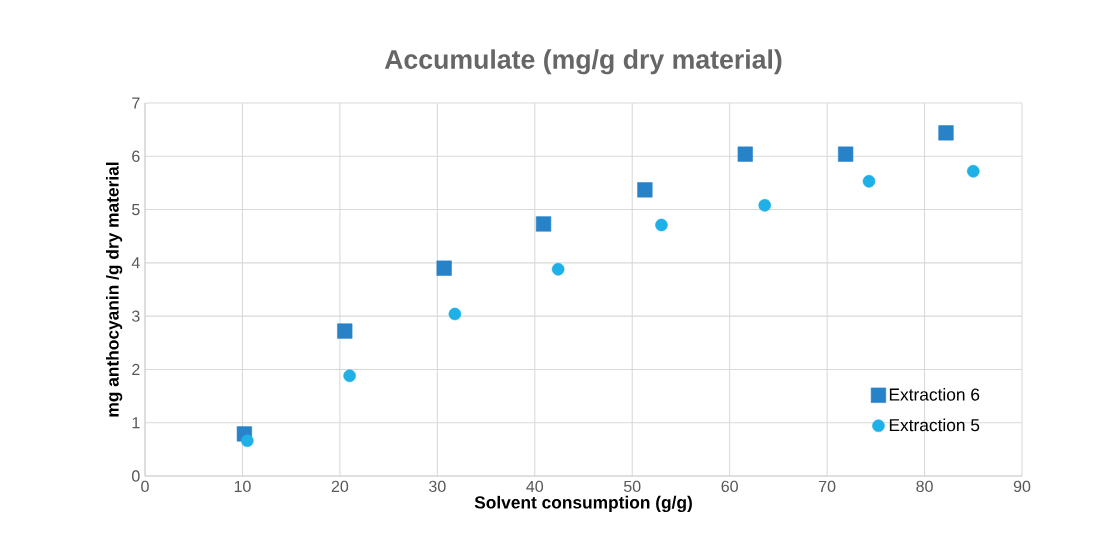 This screenshot has width=1109, height=550. What do you see at coordinates (114, 289) in the screenshot?
I see `y-axis-title: mg anthocyanin /g dry material` at bounding box center [114, 289].